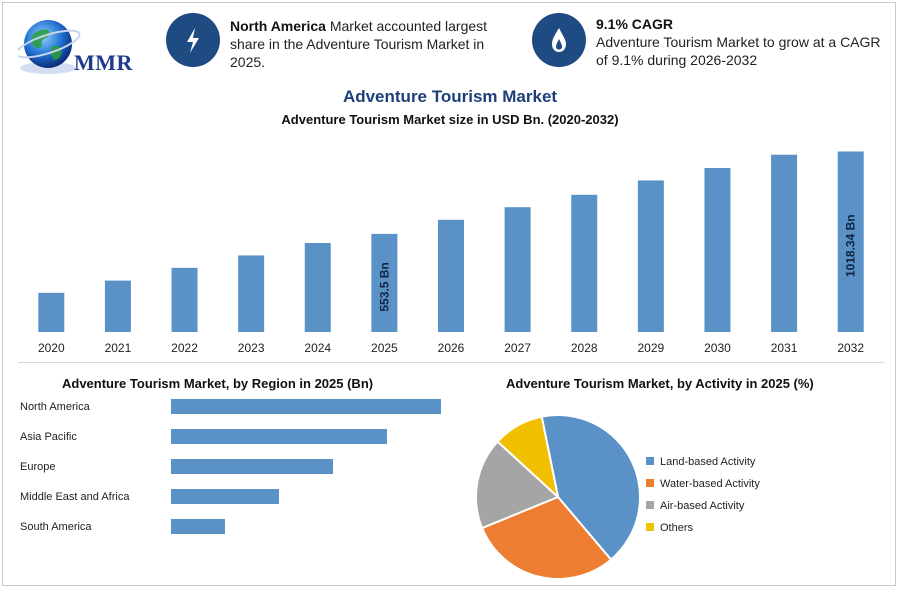 This screenshot has height=590, width=900. What do you see at coordinates (48, 437) in the screenshot?
I see `region-label: Asia Pacific` at bounding box center [48, 437].